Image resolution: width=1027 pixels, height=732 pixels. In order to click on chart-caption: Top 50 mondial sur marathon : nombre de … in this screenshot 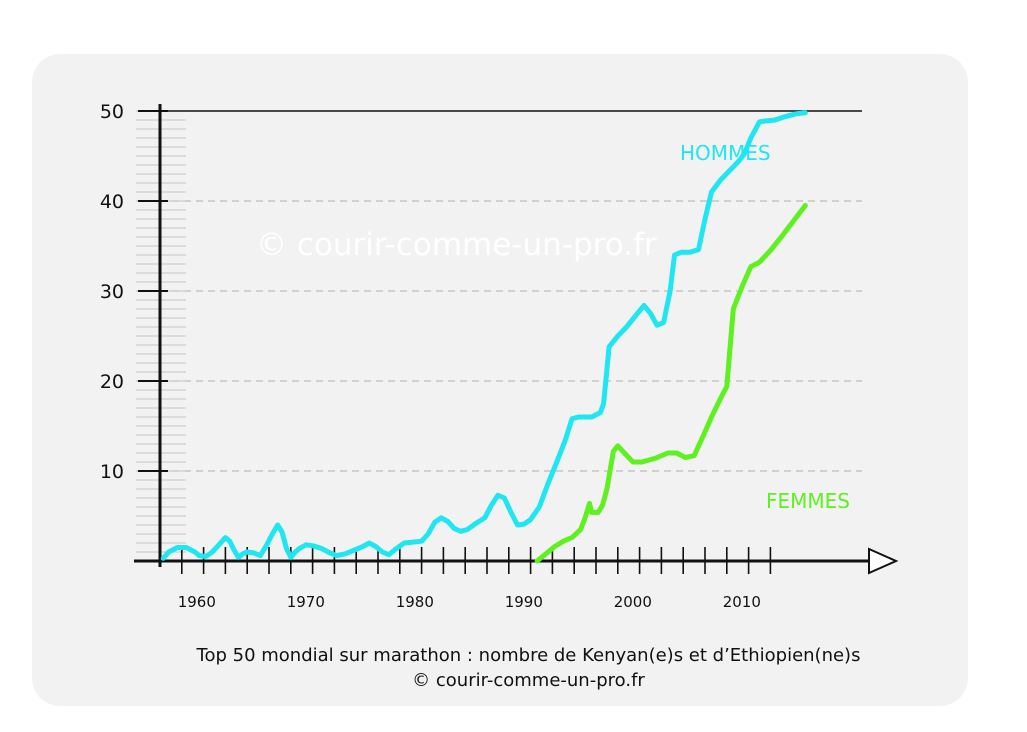, I will do `click(528, 655)`.